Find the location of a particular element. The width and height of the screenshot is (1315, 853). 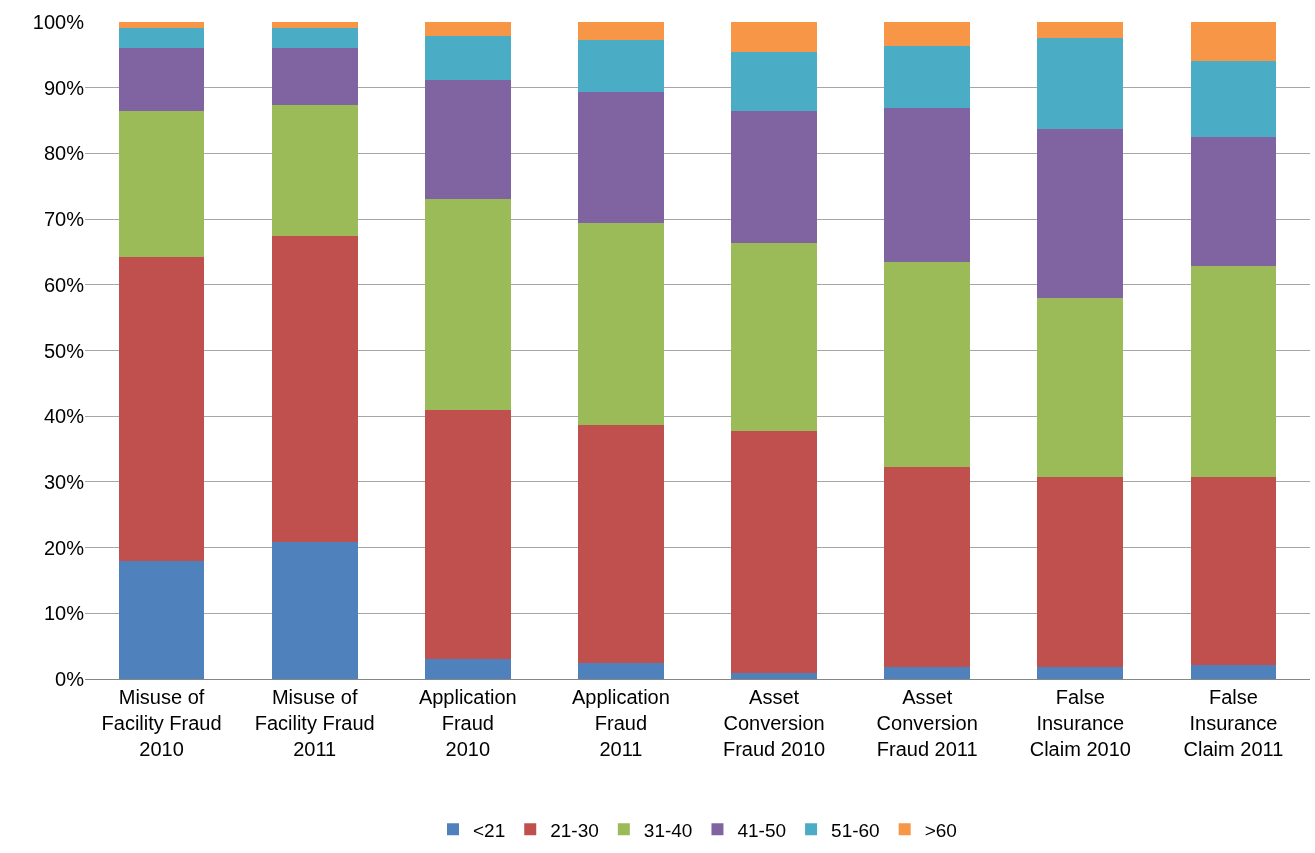

y-tick-label: 10% is located at coordinates (64, 613).